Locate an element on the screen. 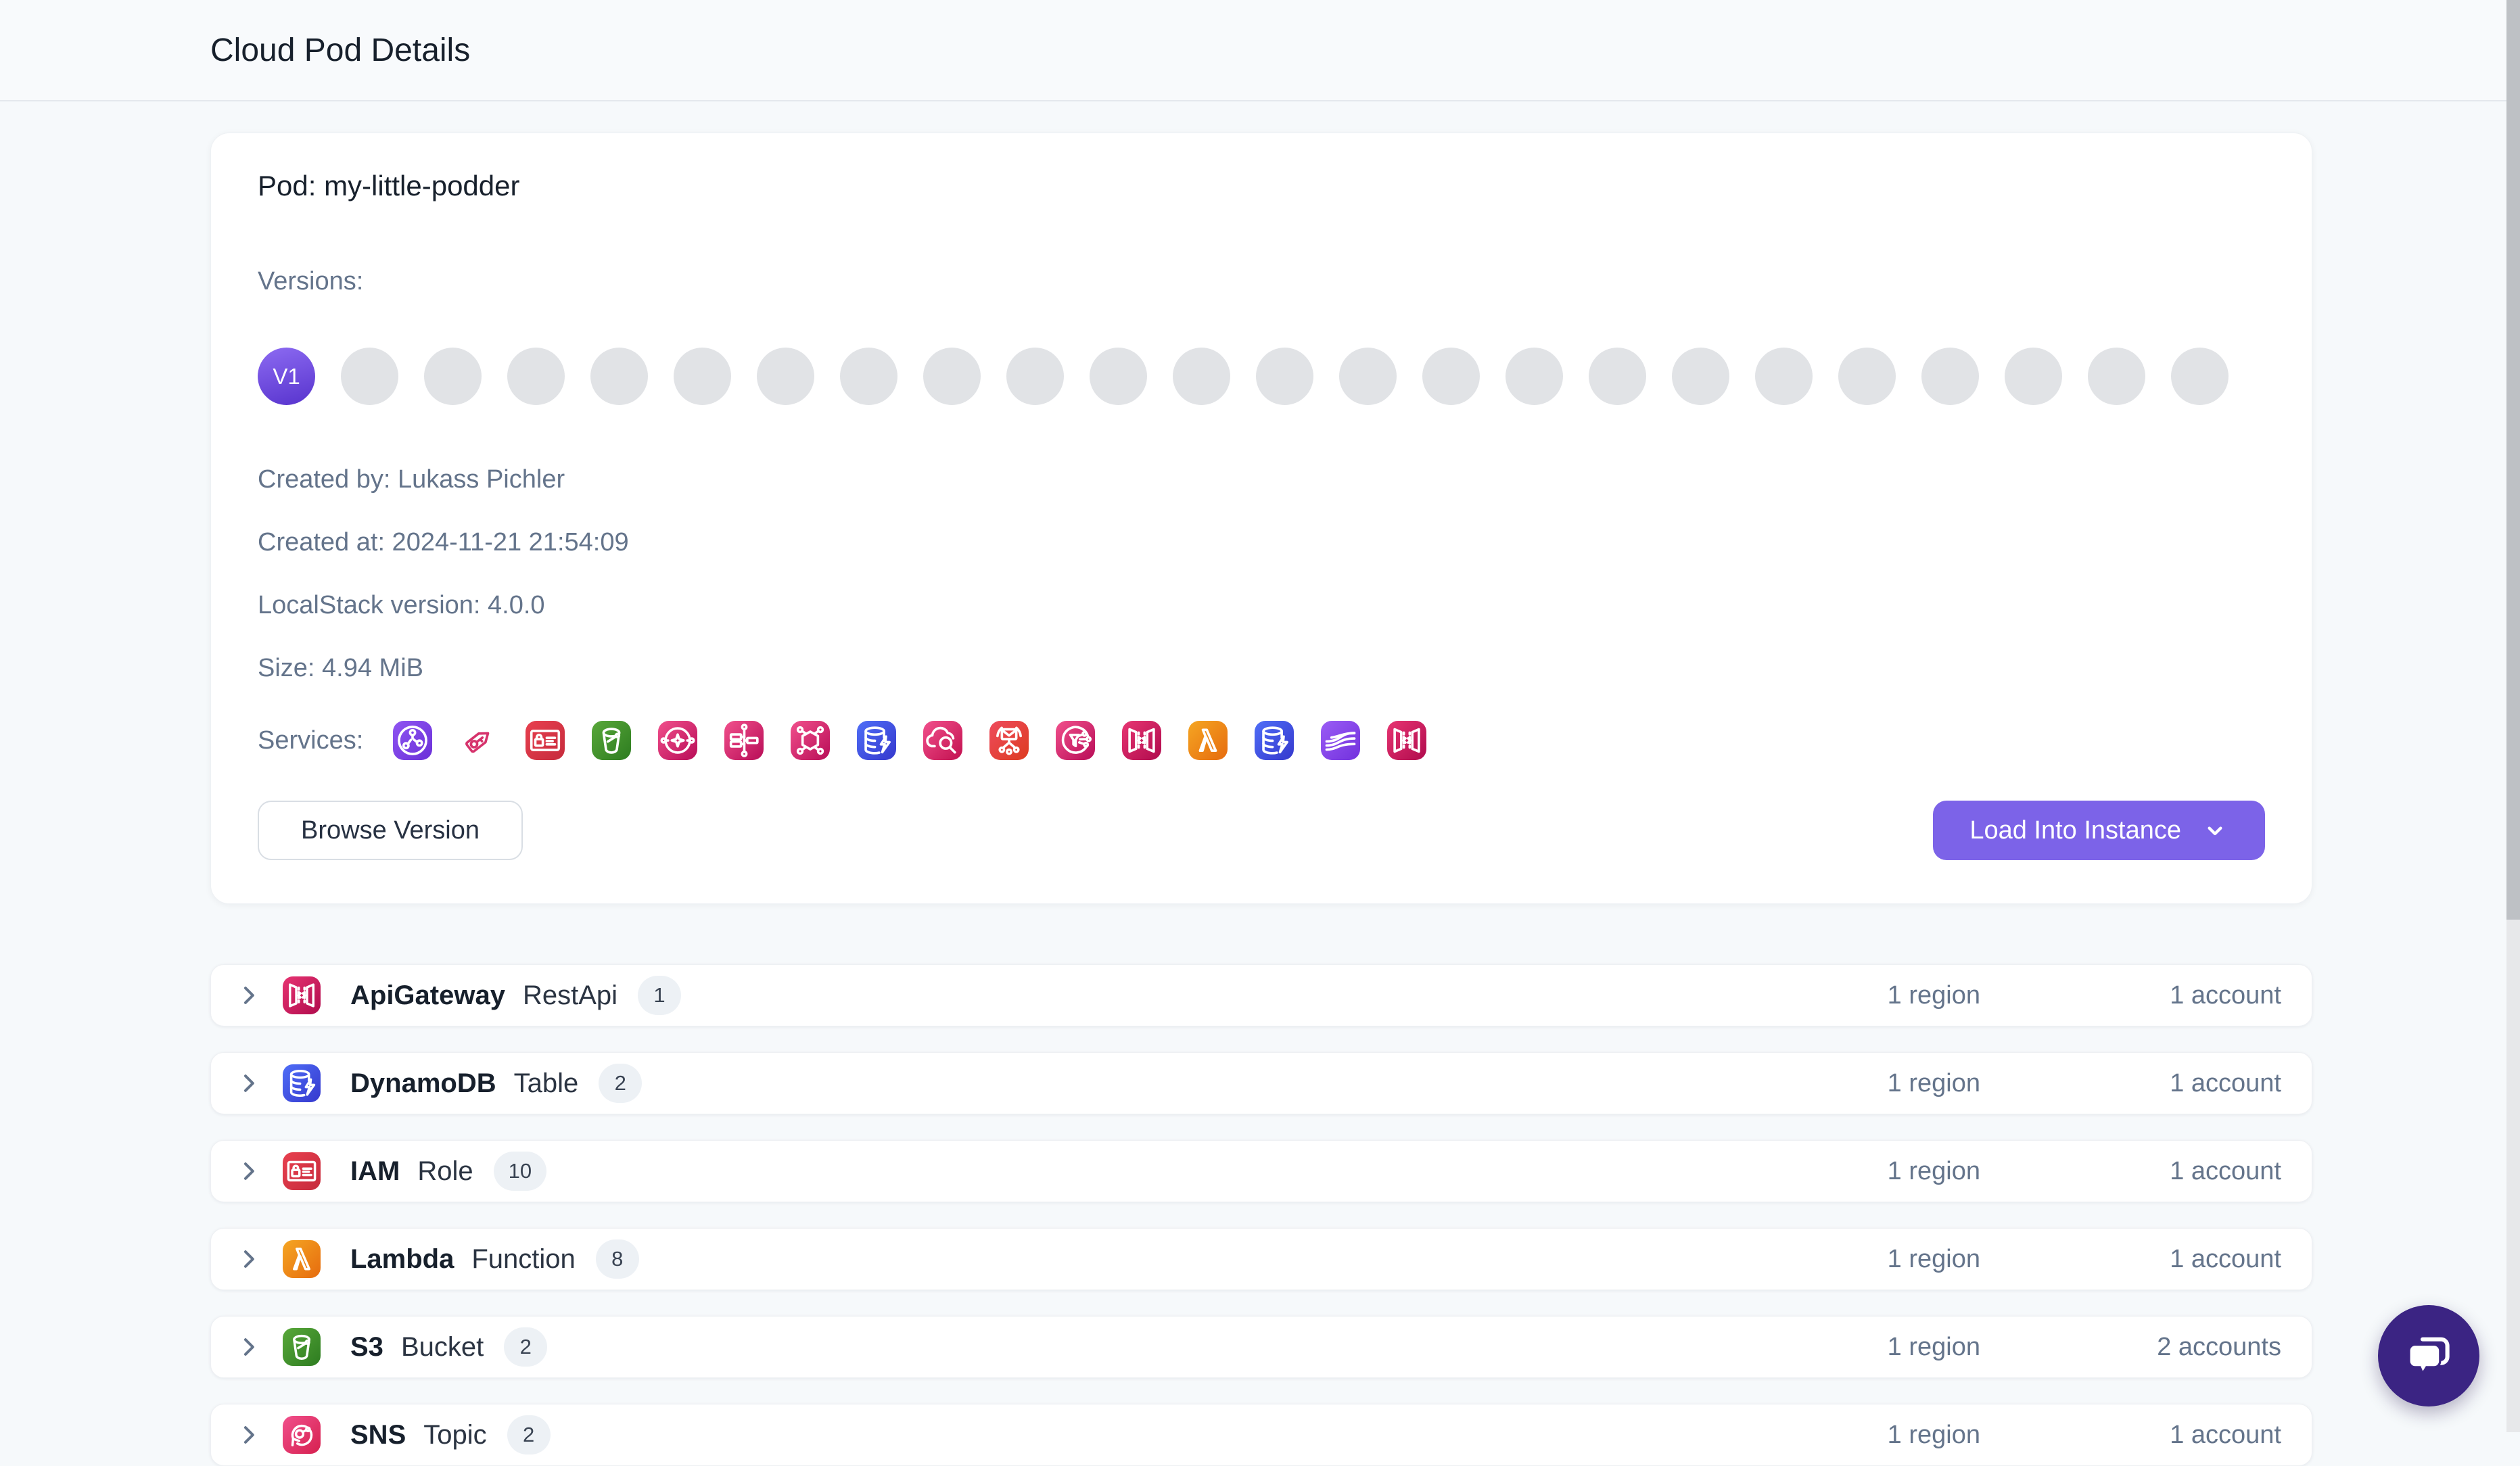 Image resolution: width=2520 pixels, height=1466 pixels. resource-type: Role is located at coordinates (445, 1171).